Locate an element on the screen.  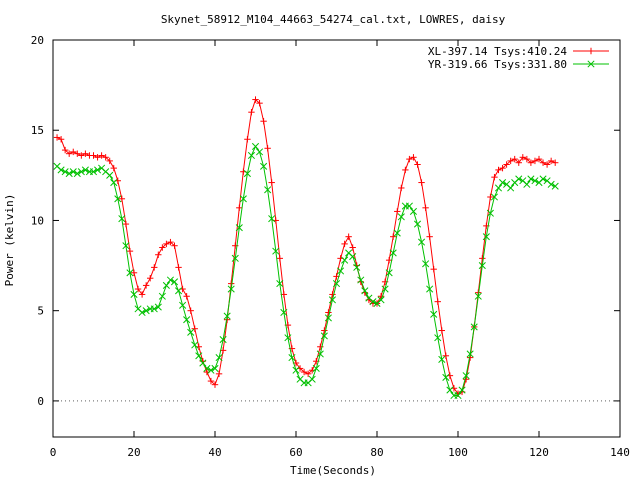
x-tick-label: 140 is located at coordinates (620, 452).